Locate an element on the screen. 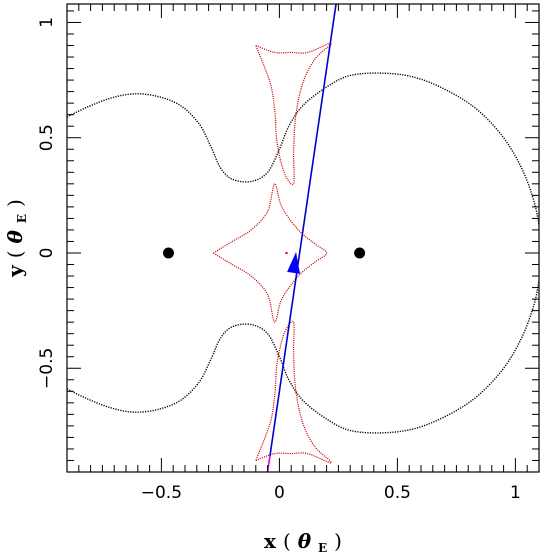  x-axis-title: x ( θ E ) is located at coordinates (303, 542).